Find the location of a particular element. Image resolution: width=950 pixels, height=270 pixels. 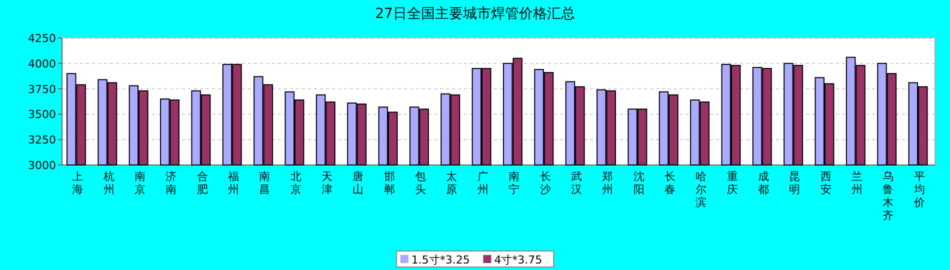

x-tick-label: 杭州 is located at coordinates (108, 183).